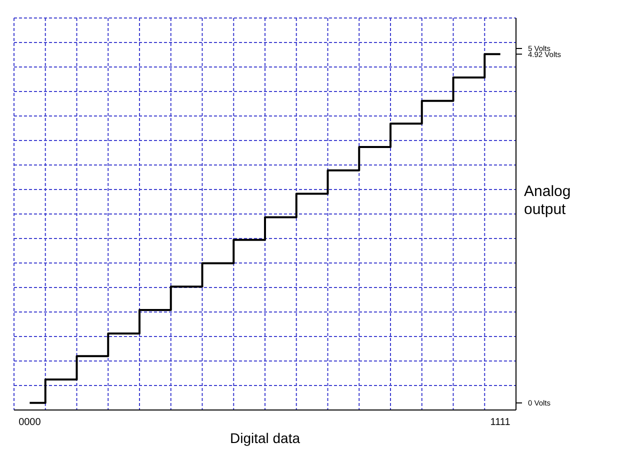  What do you see at coordinates (548, 201) in the screenshot?
I see `y-axis-title: Analog output` at bounding box center [548, 201].